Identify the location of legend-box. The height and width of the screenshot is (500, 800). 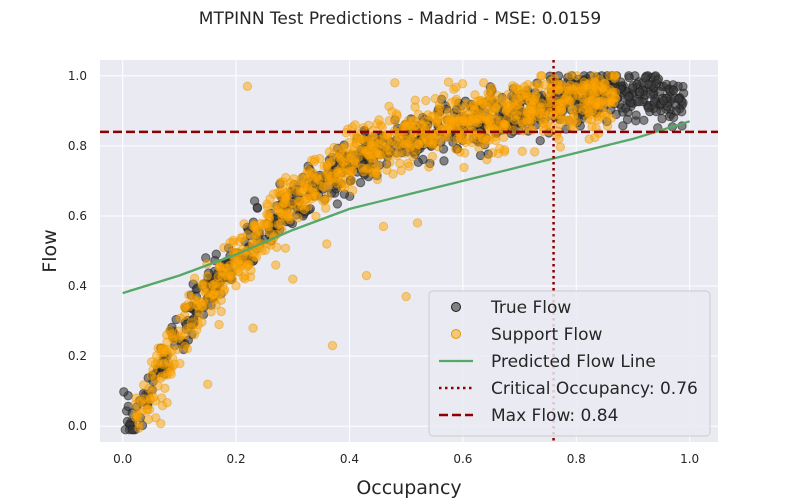
(569, 363).